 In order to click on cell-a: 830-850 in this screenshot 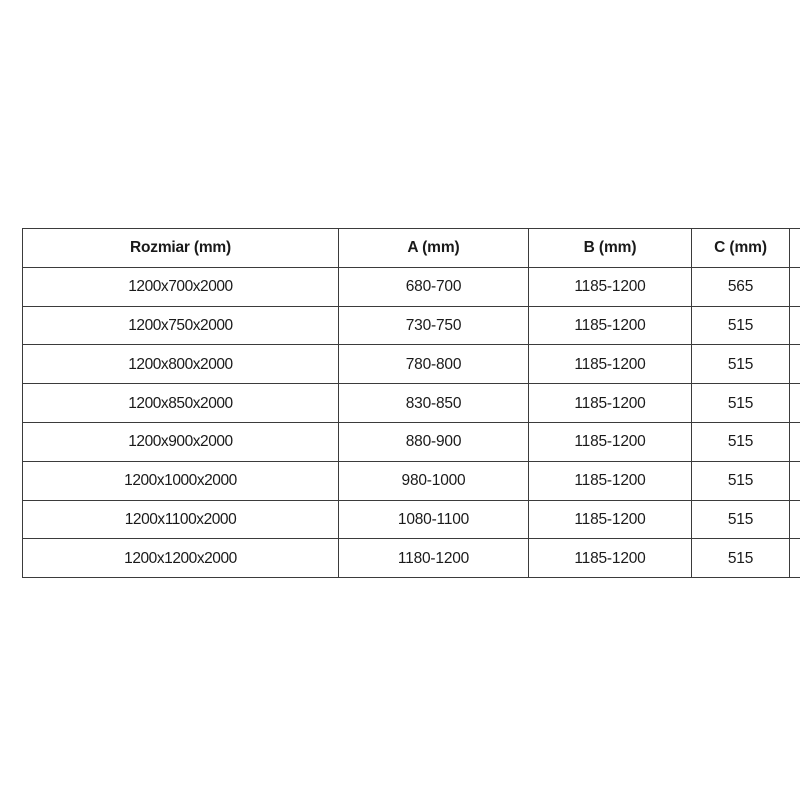, I will do `click(433, 403)`.